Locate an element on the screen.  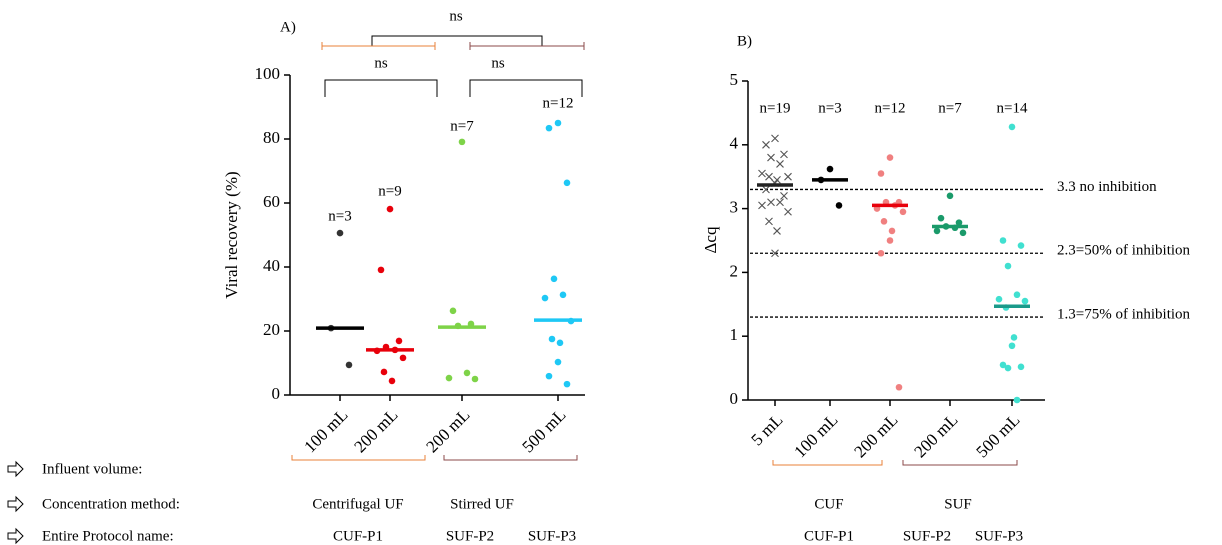
panel-label: B) is located at coordinates (744, 41).